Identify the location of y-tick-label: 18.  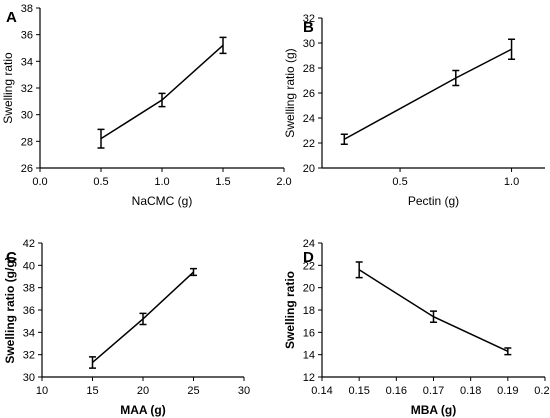
(309, 311).